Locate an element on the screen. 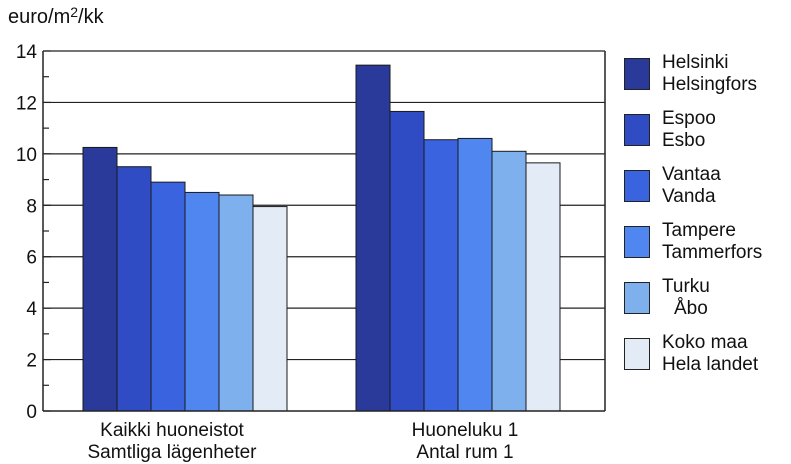  legend-item-helsinki: Helsinki Helsingfors is located at coordinates (699, 76).